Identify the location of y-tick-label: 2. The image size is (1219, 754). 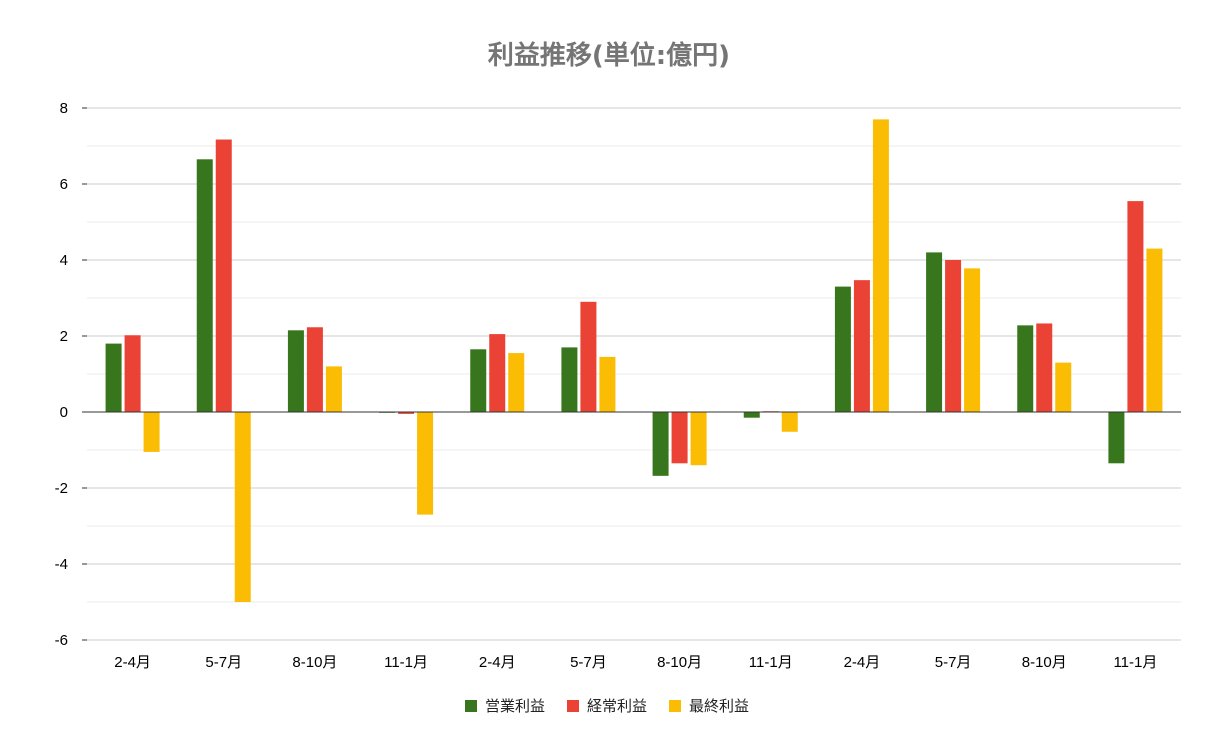
(64, 336).